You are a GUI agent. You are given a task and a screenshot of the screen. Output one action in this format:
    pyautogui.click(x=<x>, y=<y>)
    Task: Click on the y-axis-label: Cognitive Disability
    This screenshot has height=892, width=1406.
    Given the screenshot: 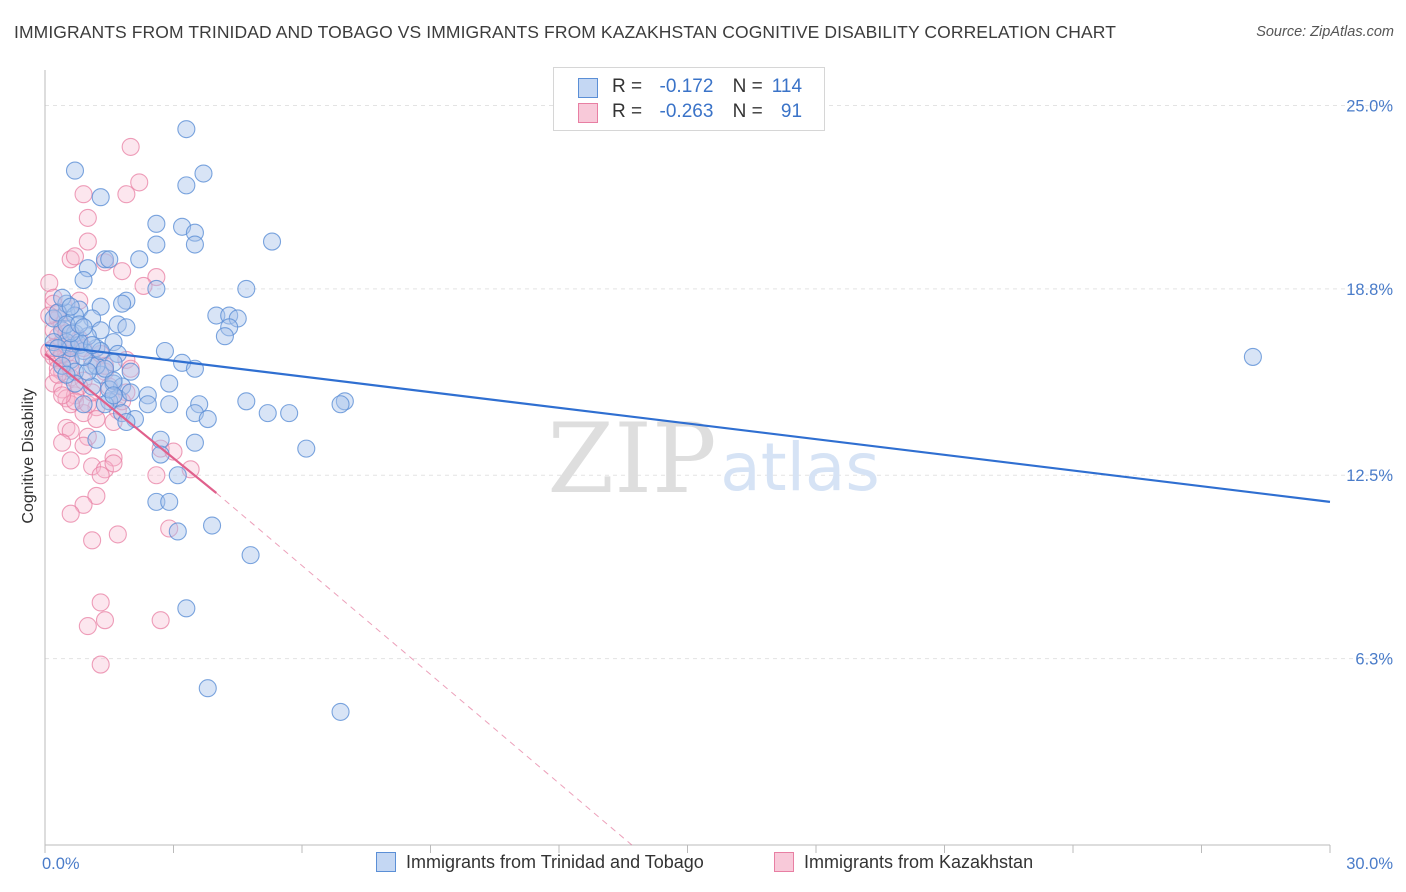 What is the action you would take?
    pyautogui.click(x=28, y=455)
    